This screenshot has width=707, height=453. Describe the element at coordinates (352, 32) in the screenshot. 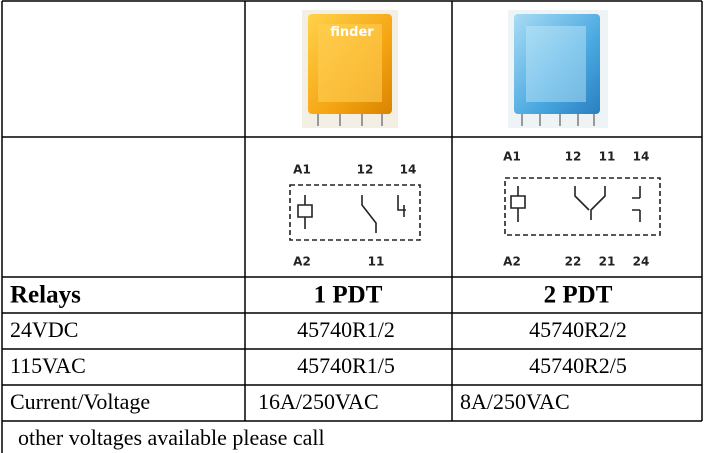

I see `relay-logo: finder` at that location.